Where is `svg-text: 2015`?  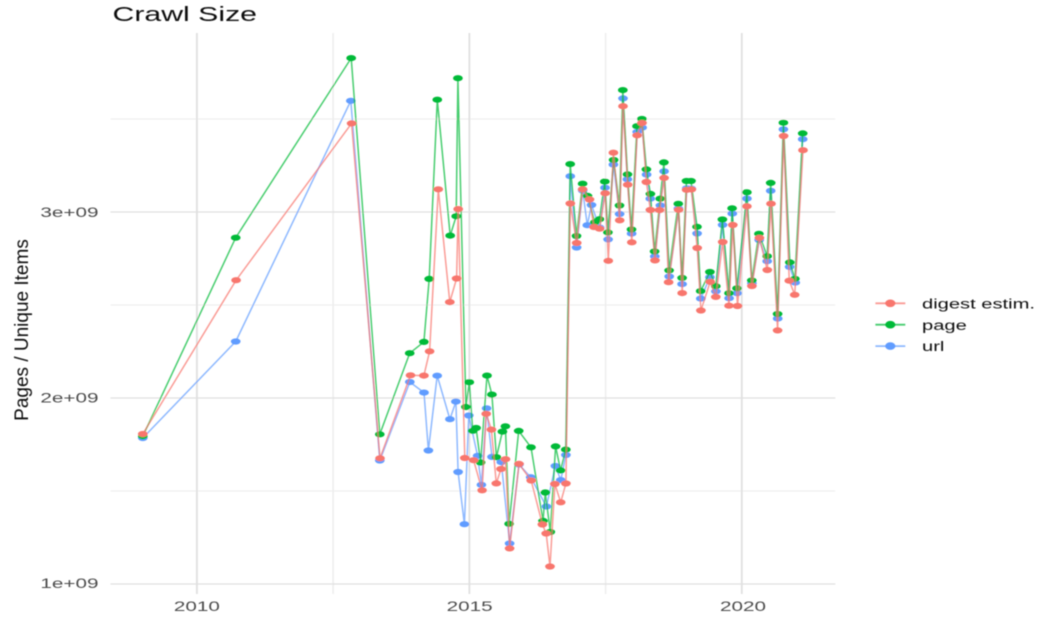 svg-text: 2015 is located at coordinates (470, 606).